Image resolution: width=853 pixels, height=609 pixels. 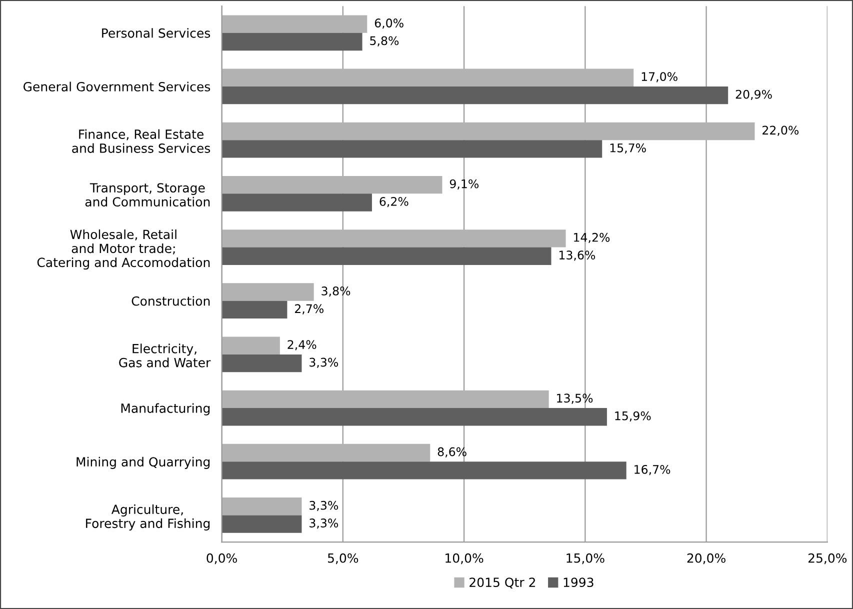 What do you see at coordinates (171, 301) in the screenshot?
I see `y-tick-label: Construction` at bounding box center [171, 301].